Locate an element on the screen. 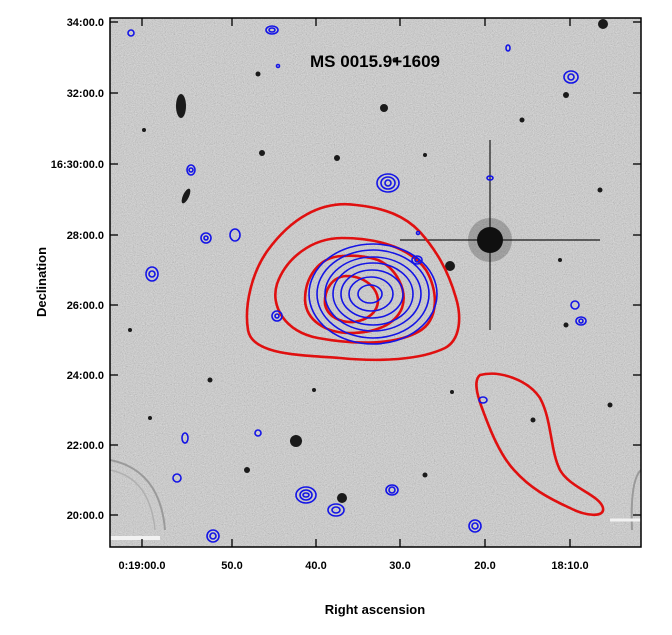  y-tick-label: 34:00.0 is located at coordinates (85, 23).